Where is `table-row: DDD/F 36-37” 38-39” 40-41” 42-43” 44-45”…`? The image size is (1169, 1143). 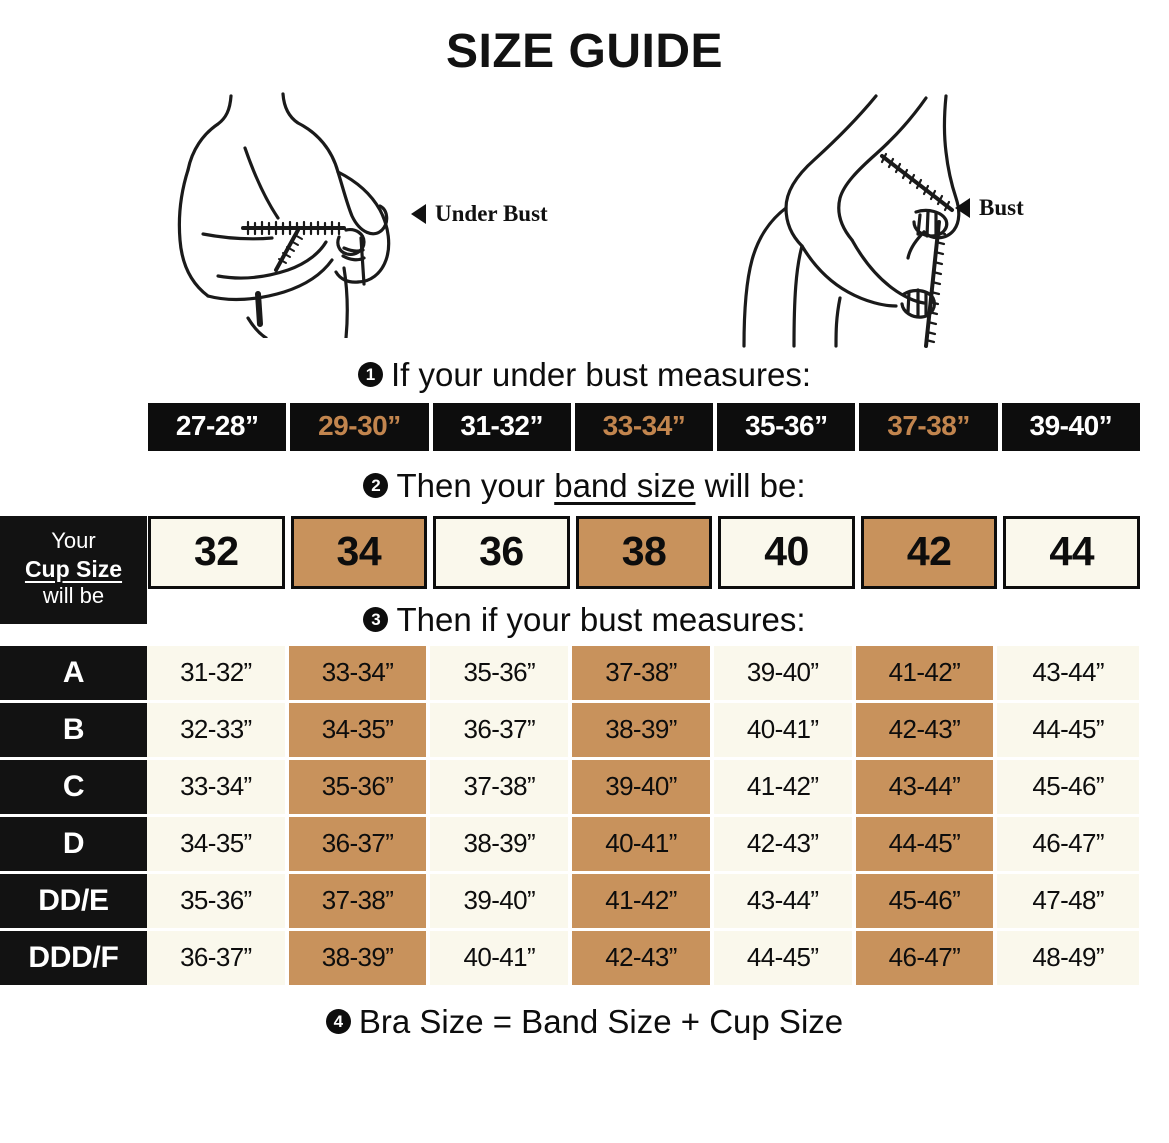 table-row: DDD/F 36-37” 38-39” 40-41” 42-43” 44-45”… is located at coordinates (569, 958).